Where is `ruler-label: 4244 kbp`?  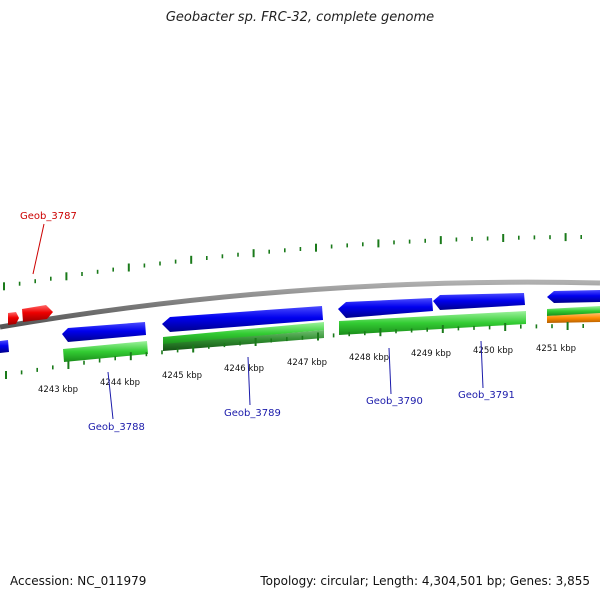 ruler-label: 4244 kbp is located at coordinates (120, 383).